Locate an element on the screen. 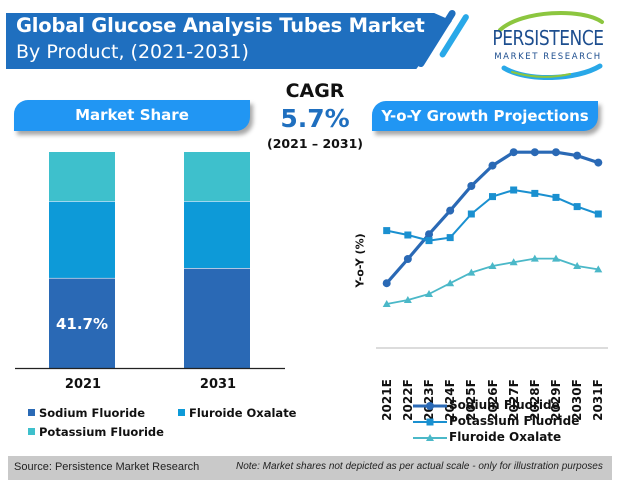 The image size is (620, 486). logo-subtitle: MARKET RESEARCH is located at coordinates (548, 57).